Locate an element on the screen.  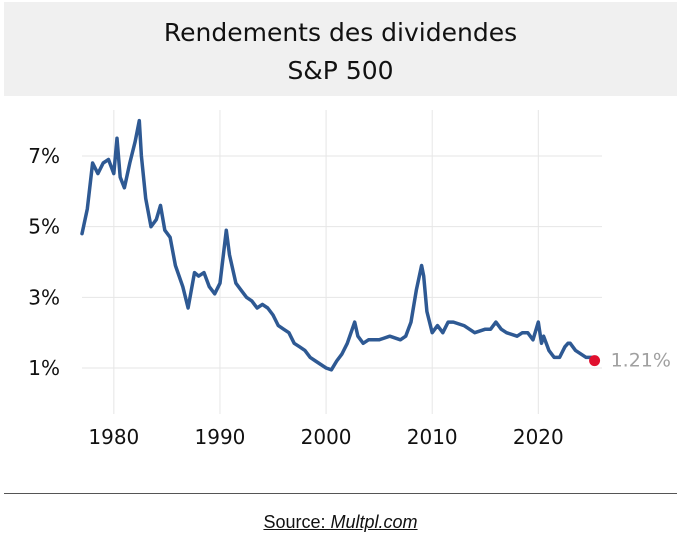
x-tick-label: 2010 is located at coordinates (432, 437).